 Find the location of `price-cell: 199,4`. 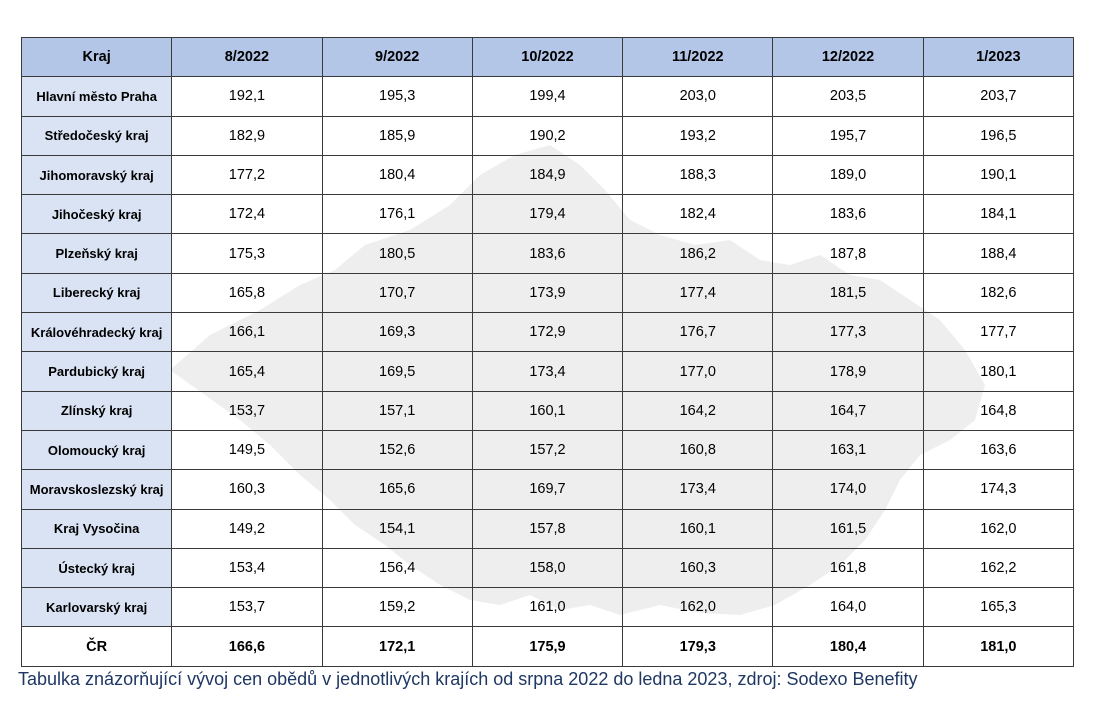

price-cell: 199,4 is located at coordinates (547, 96).